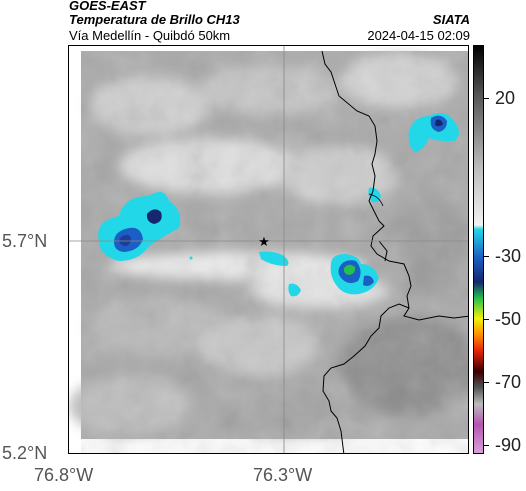  What do you see at coordinates (505, 98) in the screenshot?
I see `colorbar-tick-label: 20` at bounding box center [505, 98].